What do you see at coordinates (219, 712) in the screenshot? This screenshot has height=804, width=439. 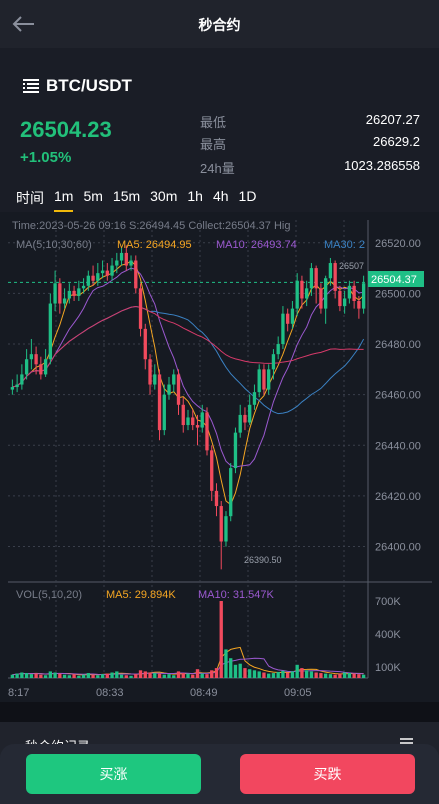 I see `section-divider` at bounding box center [219, 712].